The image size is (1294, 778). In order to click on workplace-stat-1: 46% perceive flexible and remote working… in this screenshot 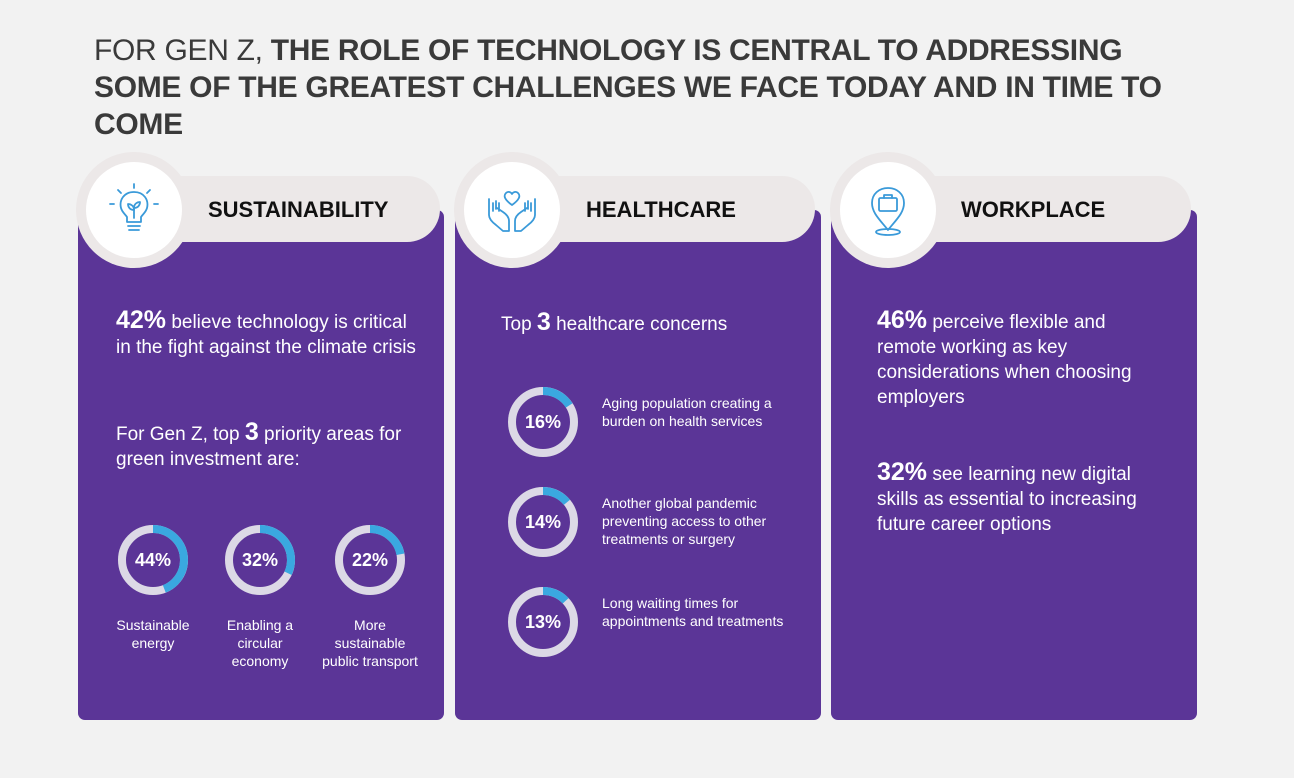, I will do `click(1022, 359)`.